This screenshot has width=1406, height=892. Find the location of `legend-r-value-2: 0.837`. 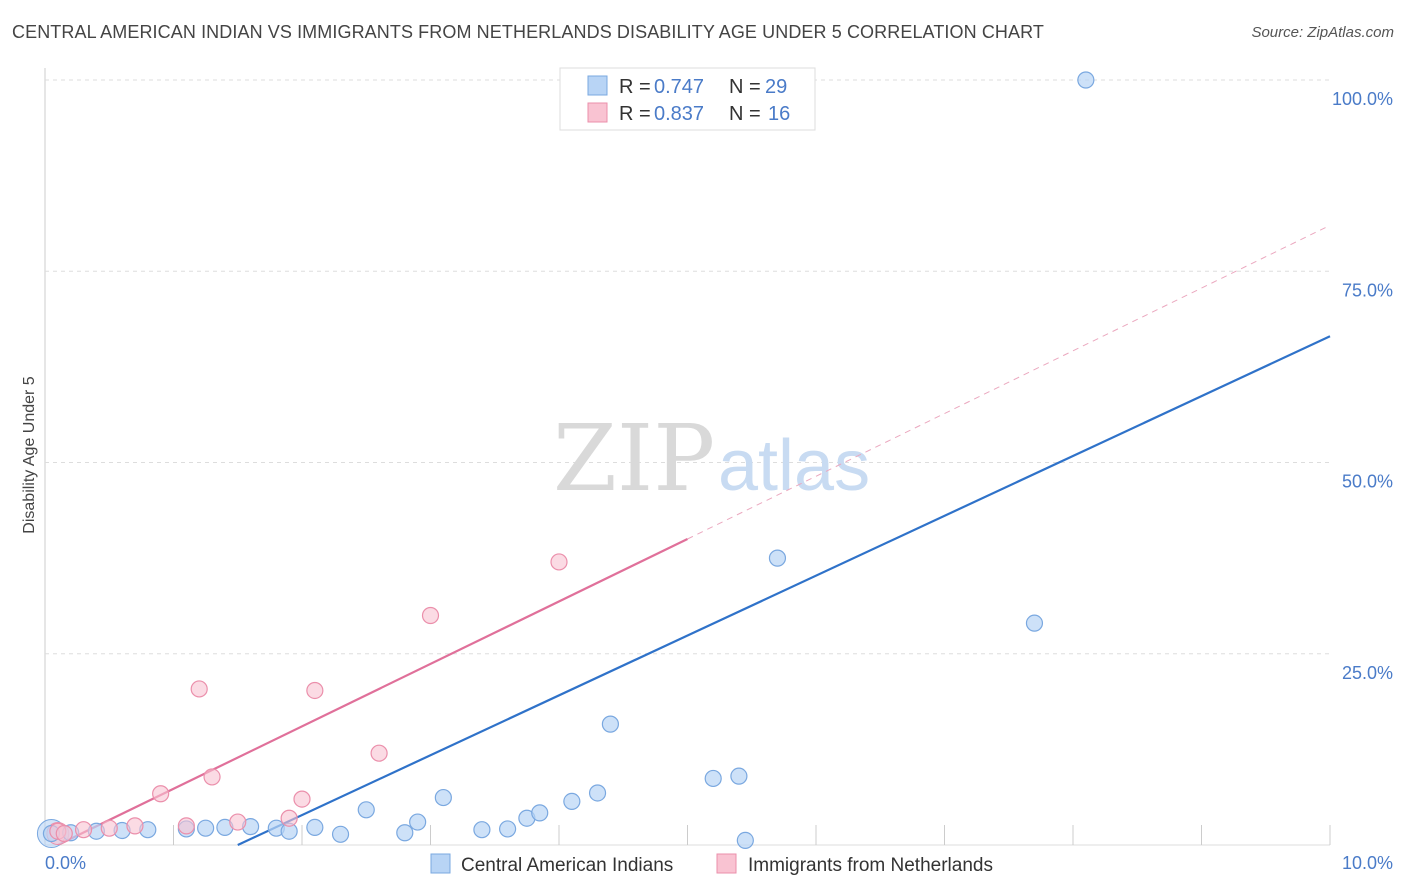

legend-r-value-2: 0.837 is located at coordinates (679, 114).